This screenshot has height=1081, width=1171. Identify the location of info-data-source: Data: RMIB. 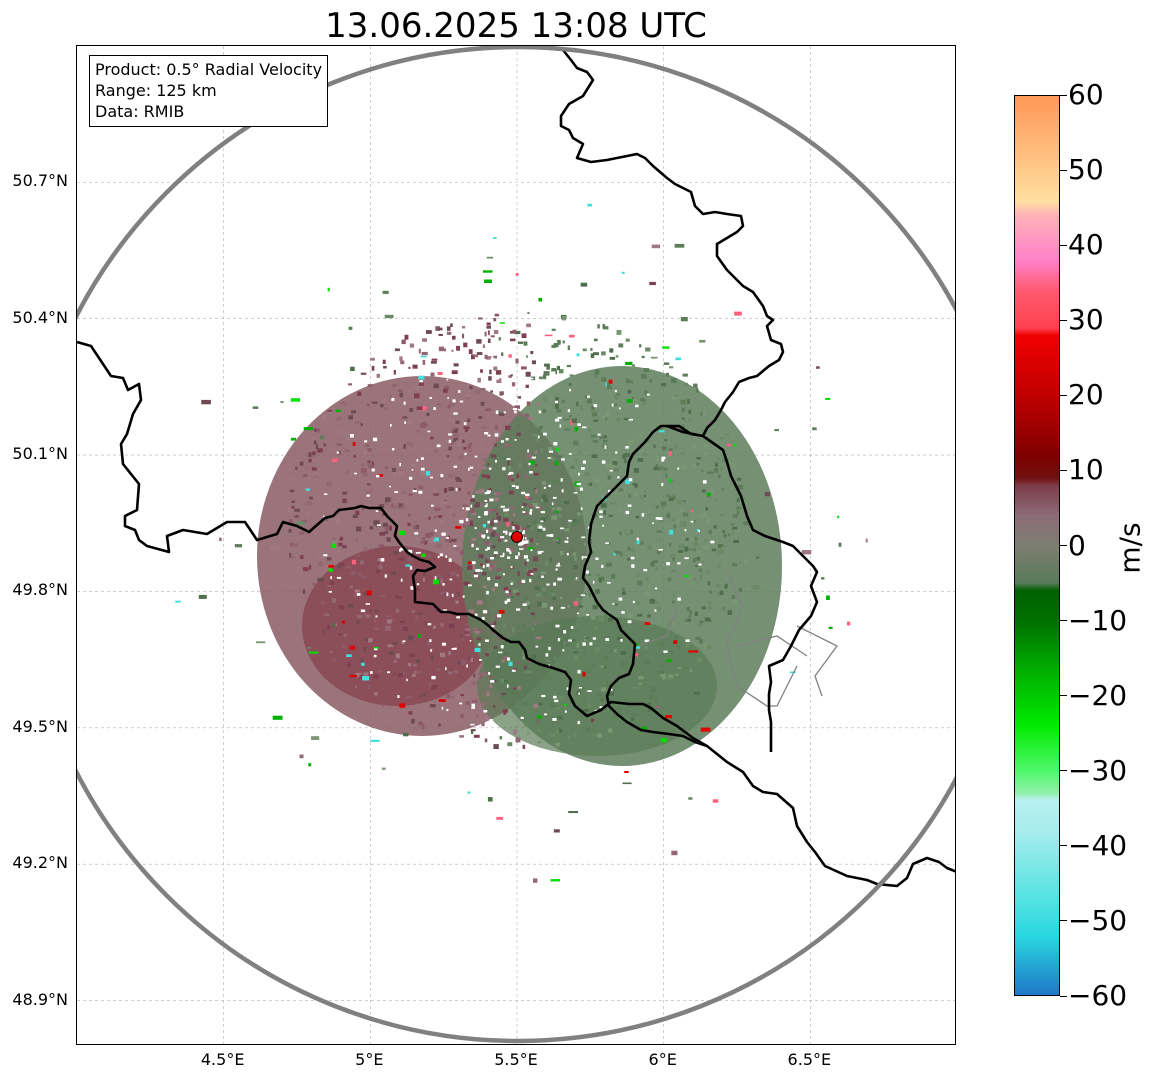
(140, 111).